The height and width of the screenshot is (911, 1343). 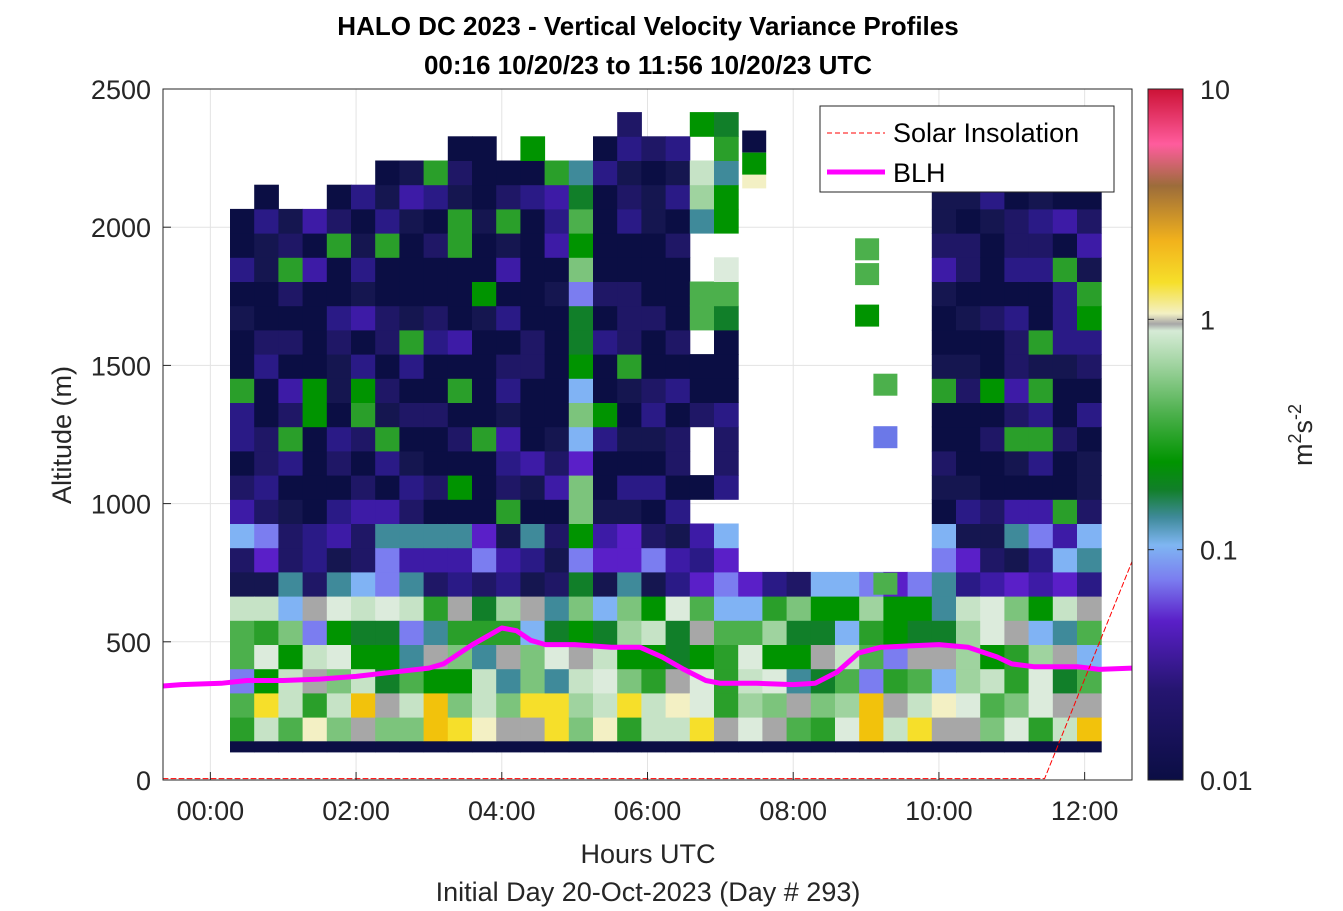 What do you see at coordinates (1200, 435) in the screenshot?
I see `colorbar-ticks: 0.01 0.1 1 10` at bounding box center [1200, 435].